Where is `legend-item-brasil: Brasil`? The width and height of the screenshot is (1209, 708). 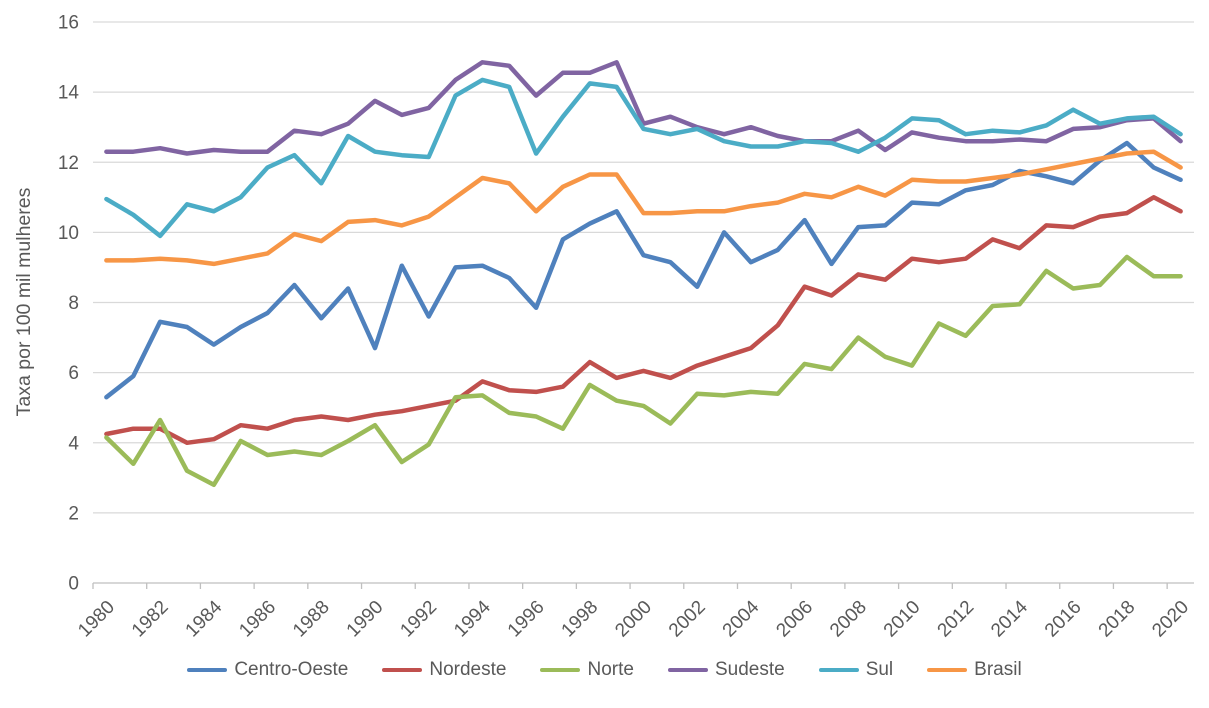 legend-item-brasil: Brasil is located at coordinates (974, 670).